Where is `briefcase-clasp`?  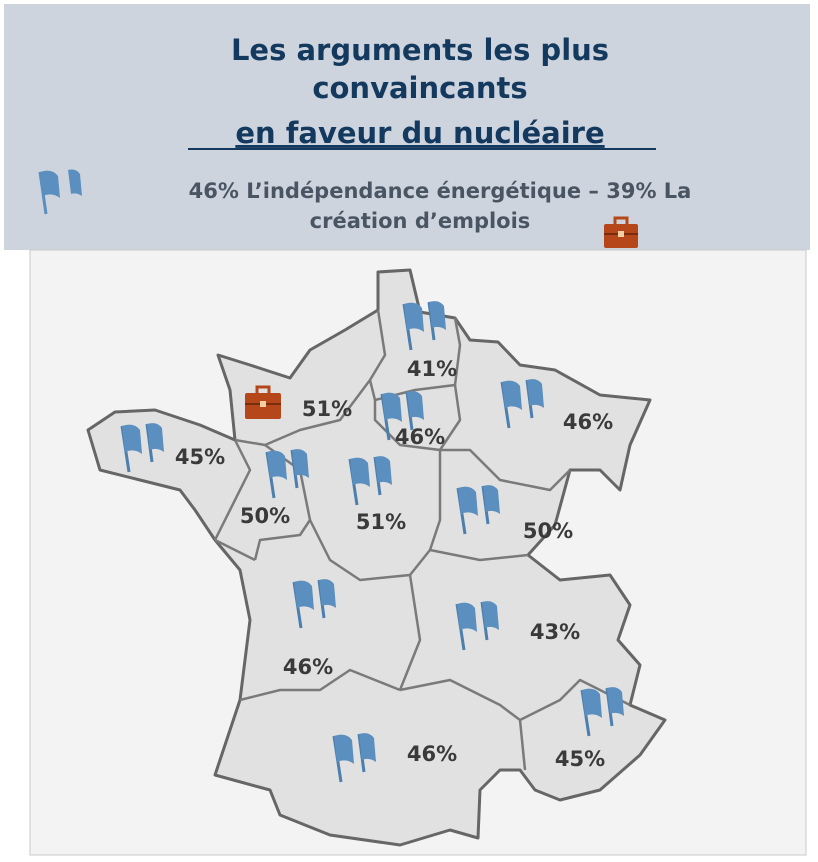 briefcase-clasp is located at coordinates (263, 404).